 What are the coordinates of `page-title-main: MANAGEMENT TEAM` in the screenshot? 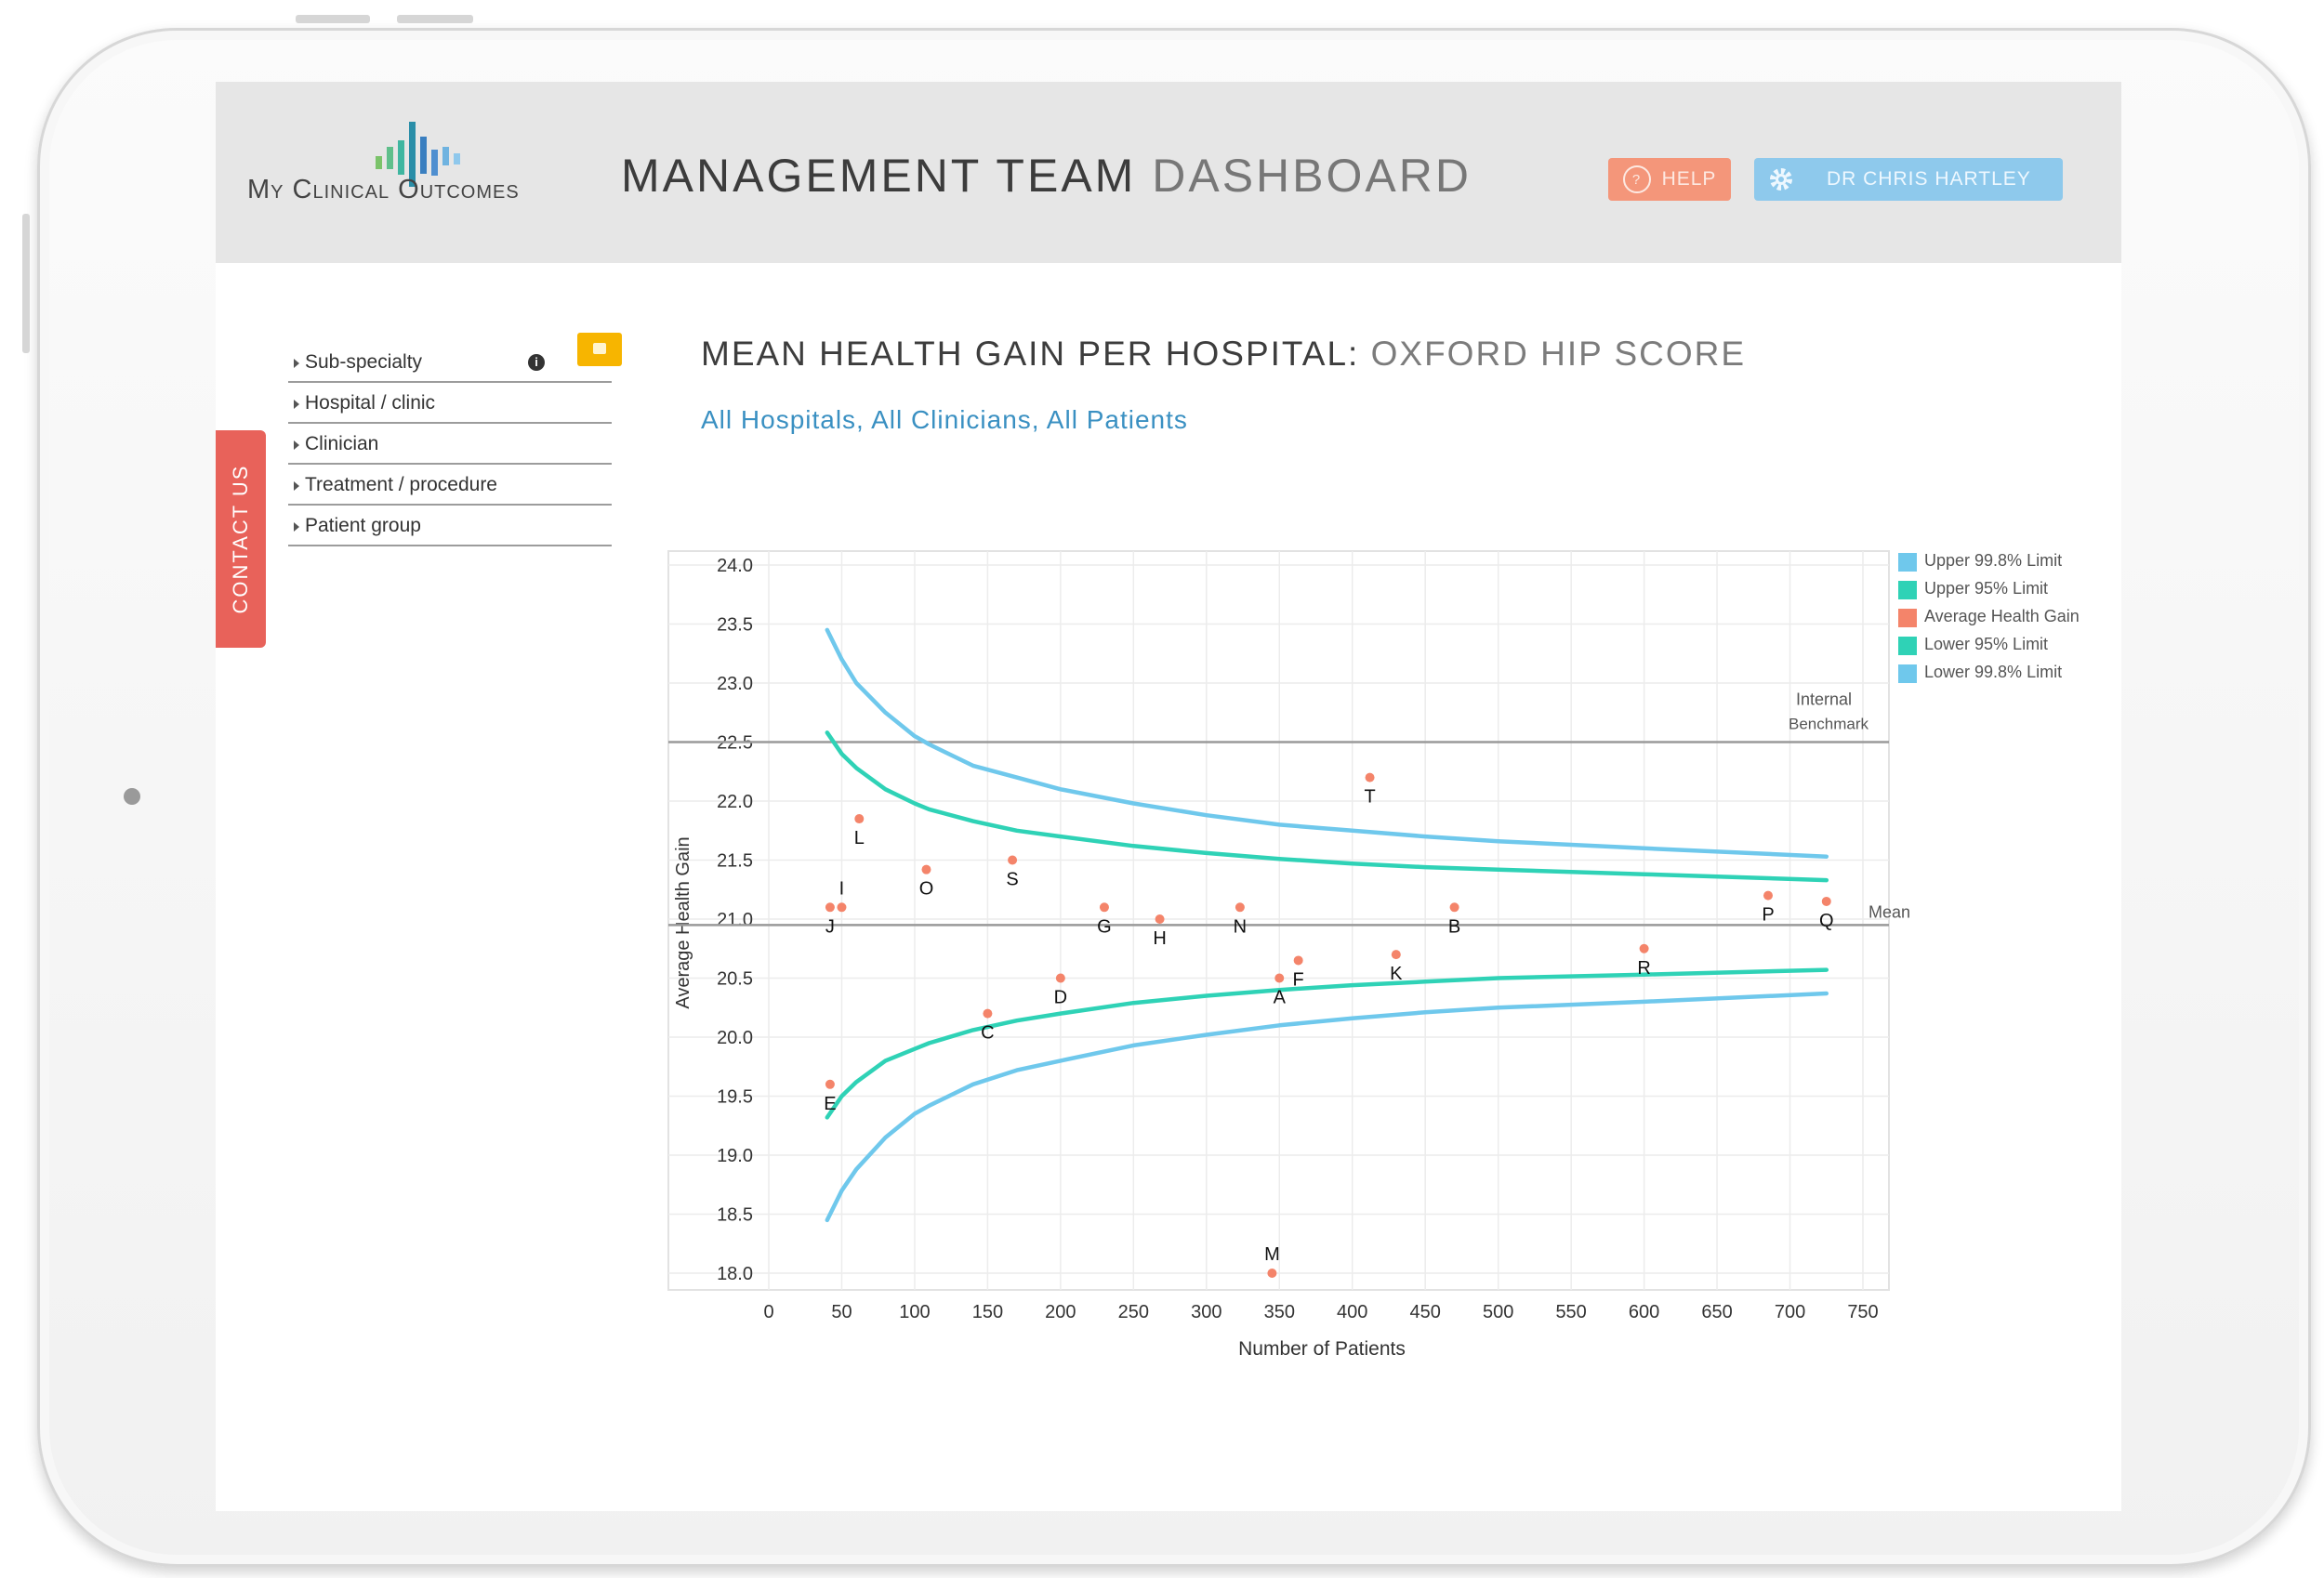 It's located at (879, 176).